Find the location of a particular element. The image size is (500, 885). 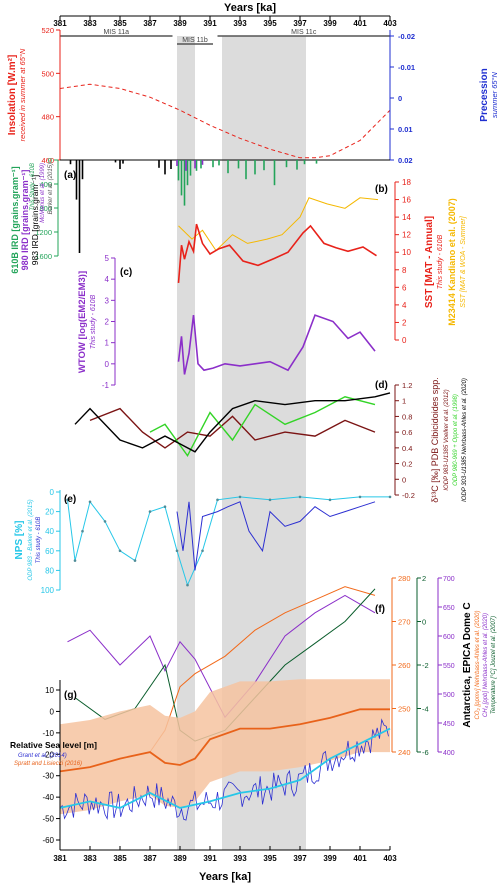

precession-tick-label: 0.02 is located at coordinates (405, 160).